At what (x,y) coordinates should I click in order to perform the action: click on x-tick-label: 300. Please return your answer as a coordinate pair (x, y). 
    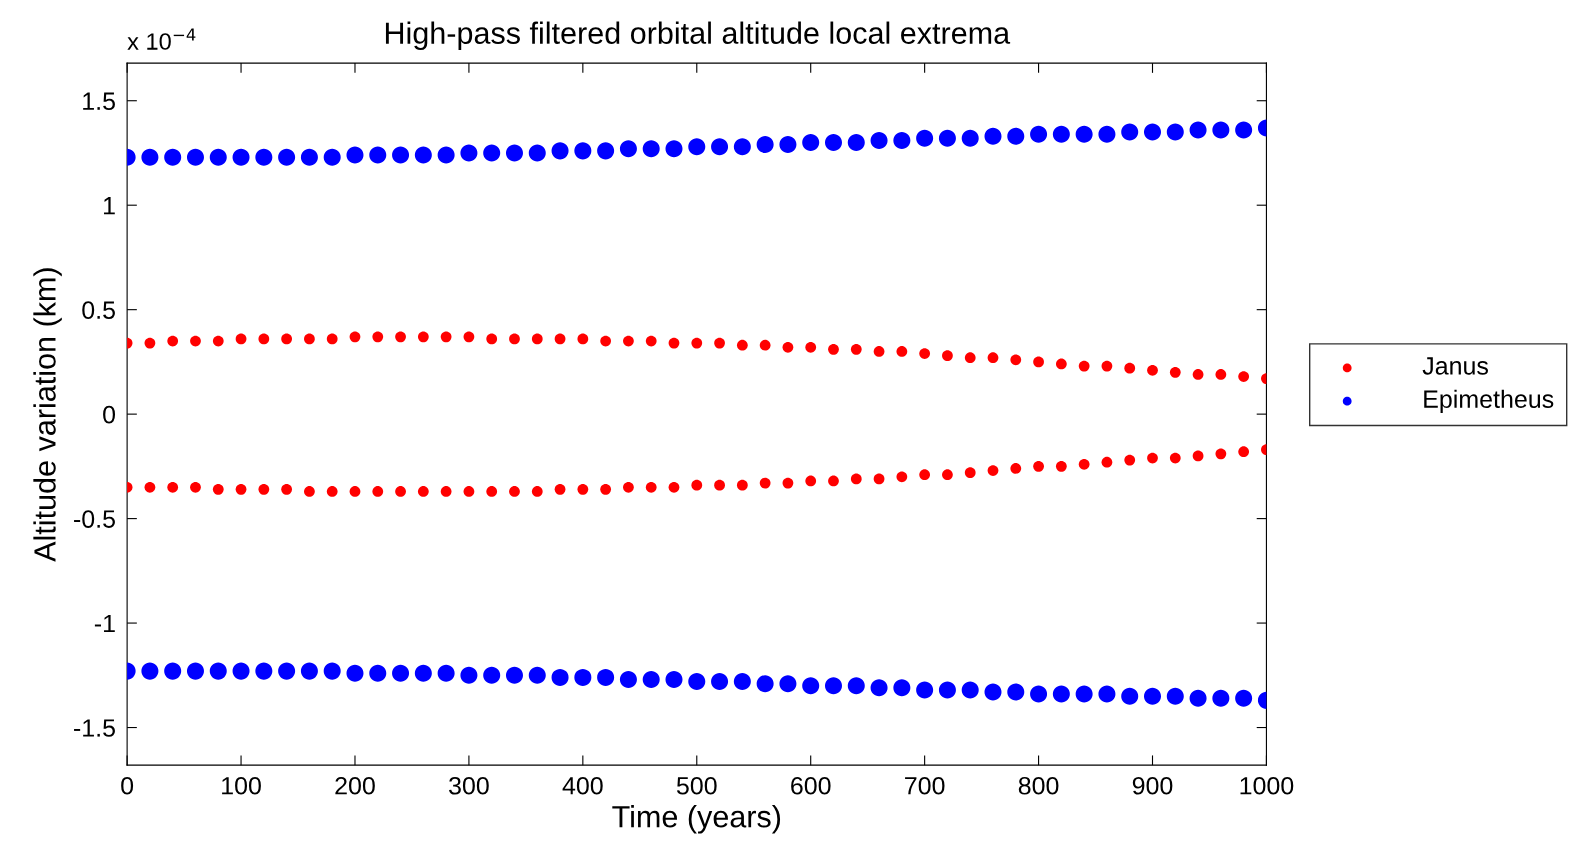
    Looking at the image, I should click on (469, 785).